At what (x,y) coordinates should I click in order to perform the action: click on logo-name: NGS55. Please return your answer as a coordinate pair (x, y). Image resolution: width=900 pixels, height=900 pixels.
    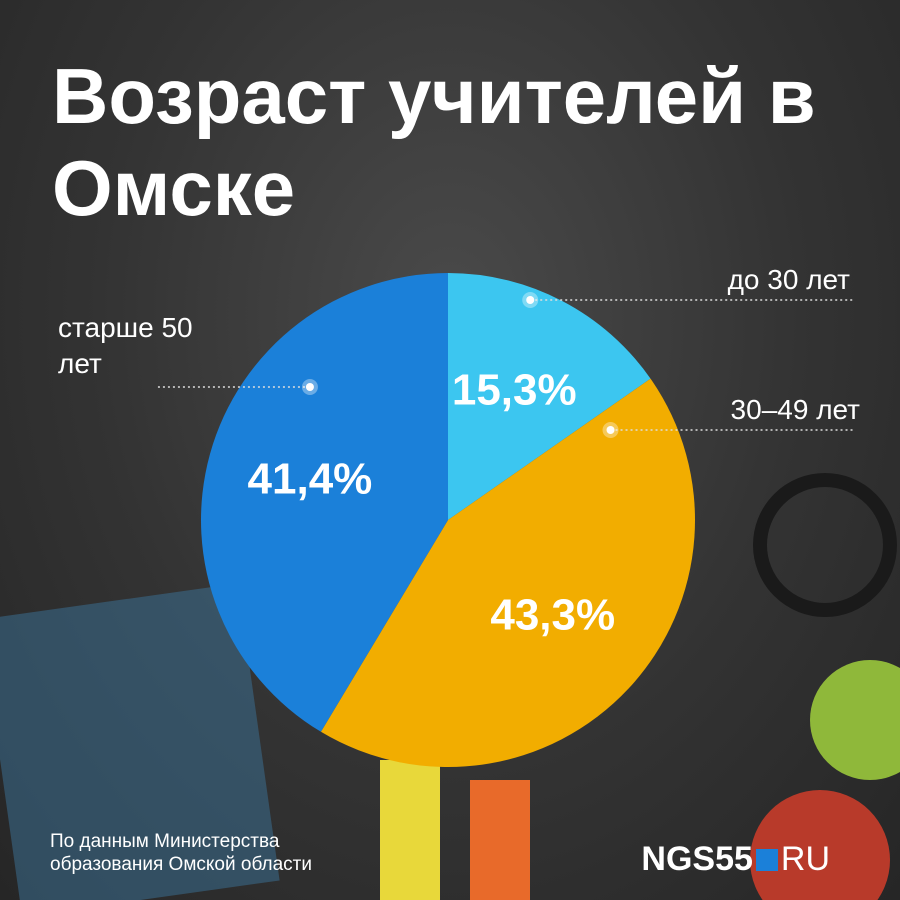
    Looking at the image, I should click on (697, 859).